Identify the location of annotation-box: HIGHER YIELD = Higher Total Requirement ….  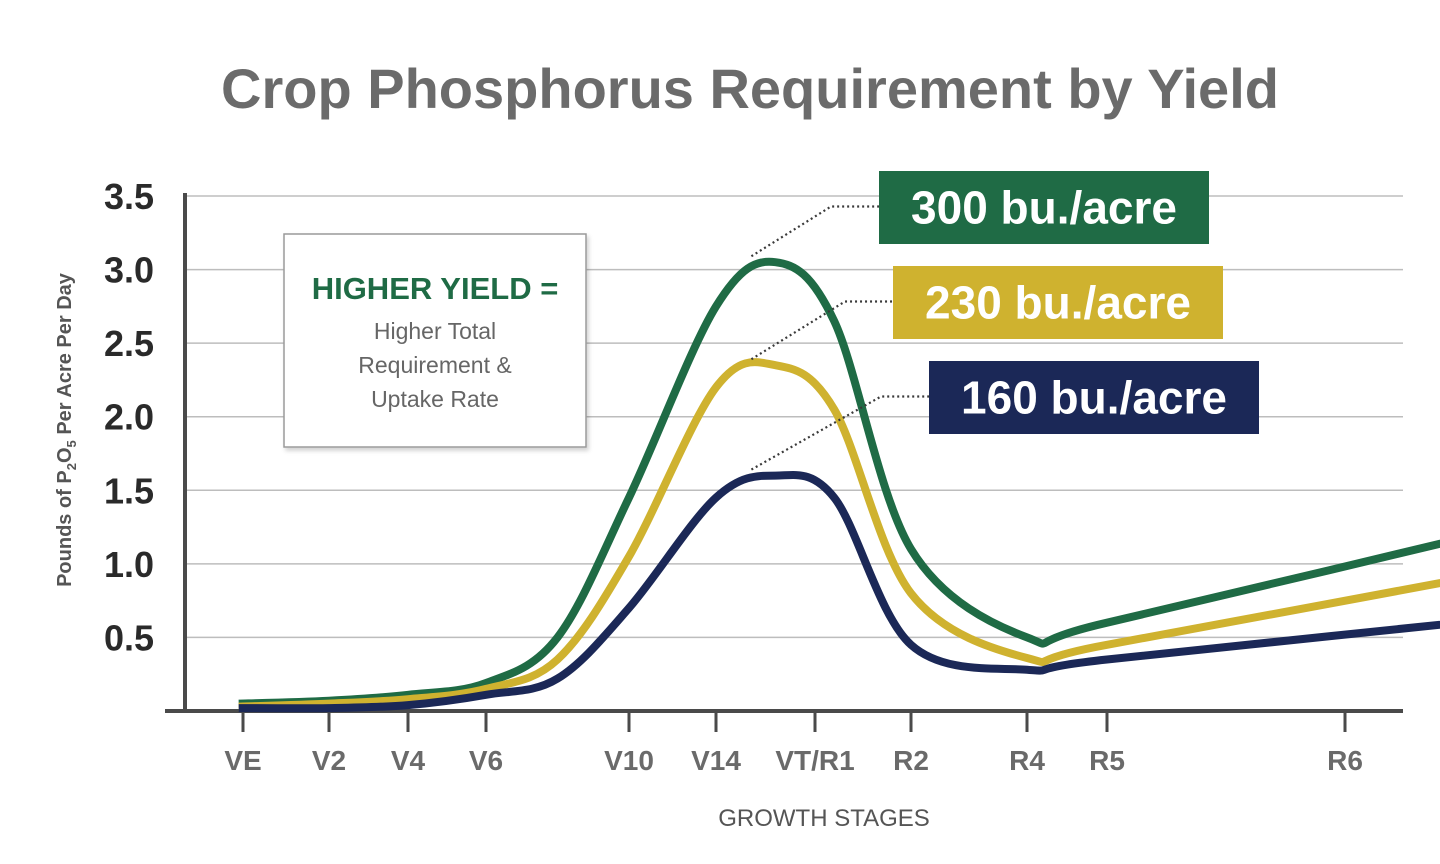
(435, 340).